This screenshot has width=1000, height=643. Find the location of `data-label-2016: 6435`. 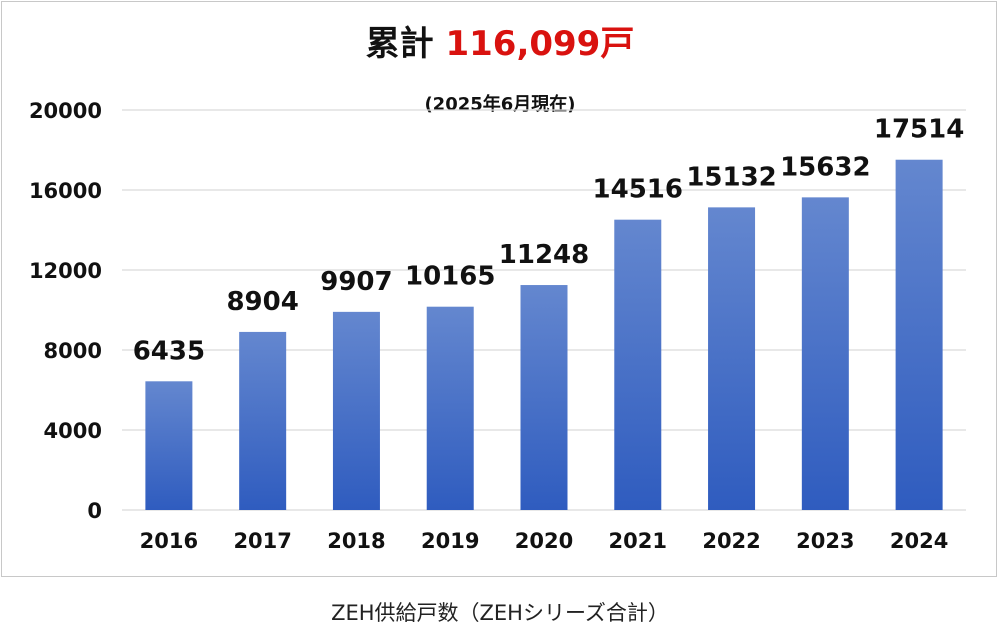

data-label-2016: 6435 is located at coordinates (169, 351).